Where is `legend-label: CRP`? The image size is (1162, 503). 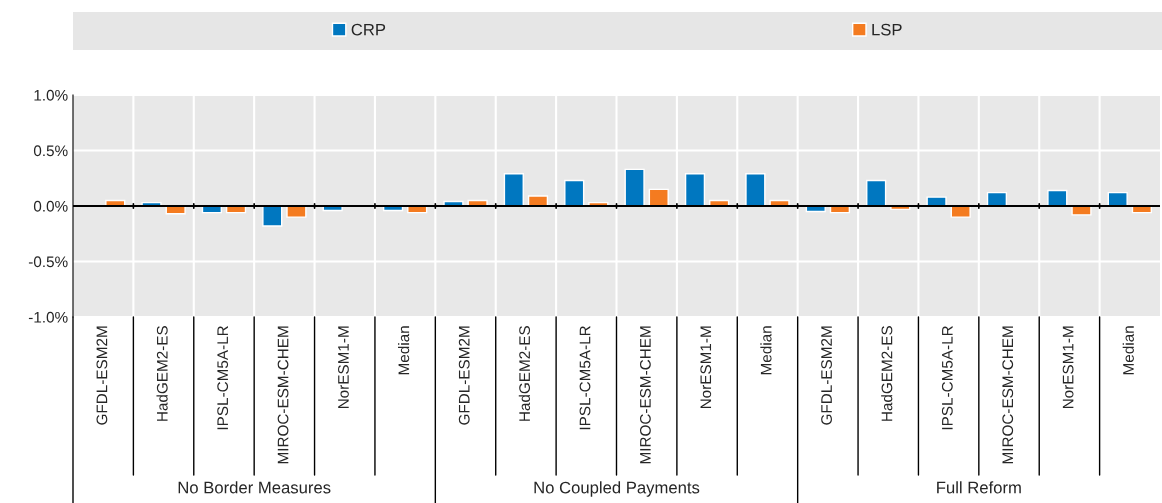 legend-label: CRP is located at coordinates (368, 29).